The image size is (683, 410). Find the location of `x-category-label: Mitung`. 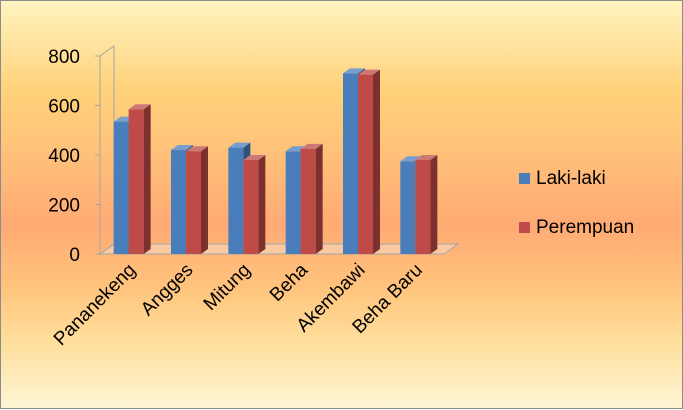

x-category-label: Mitung is located at coordinates (227, 287).